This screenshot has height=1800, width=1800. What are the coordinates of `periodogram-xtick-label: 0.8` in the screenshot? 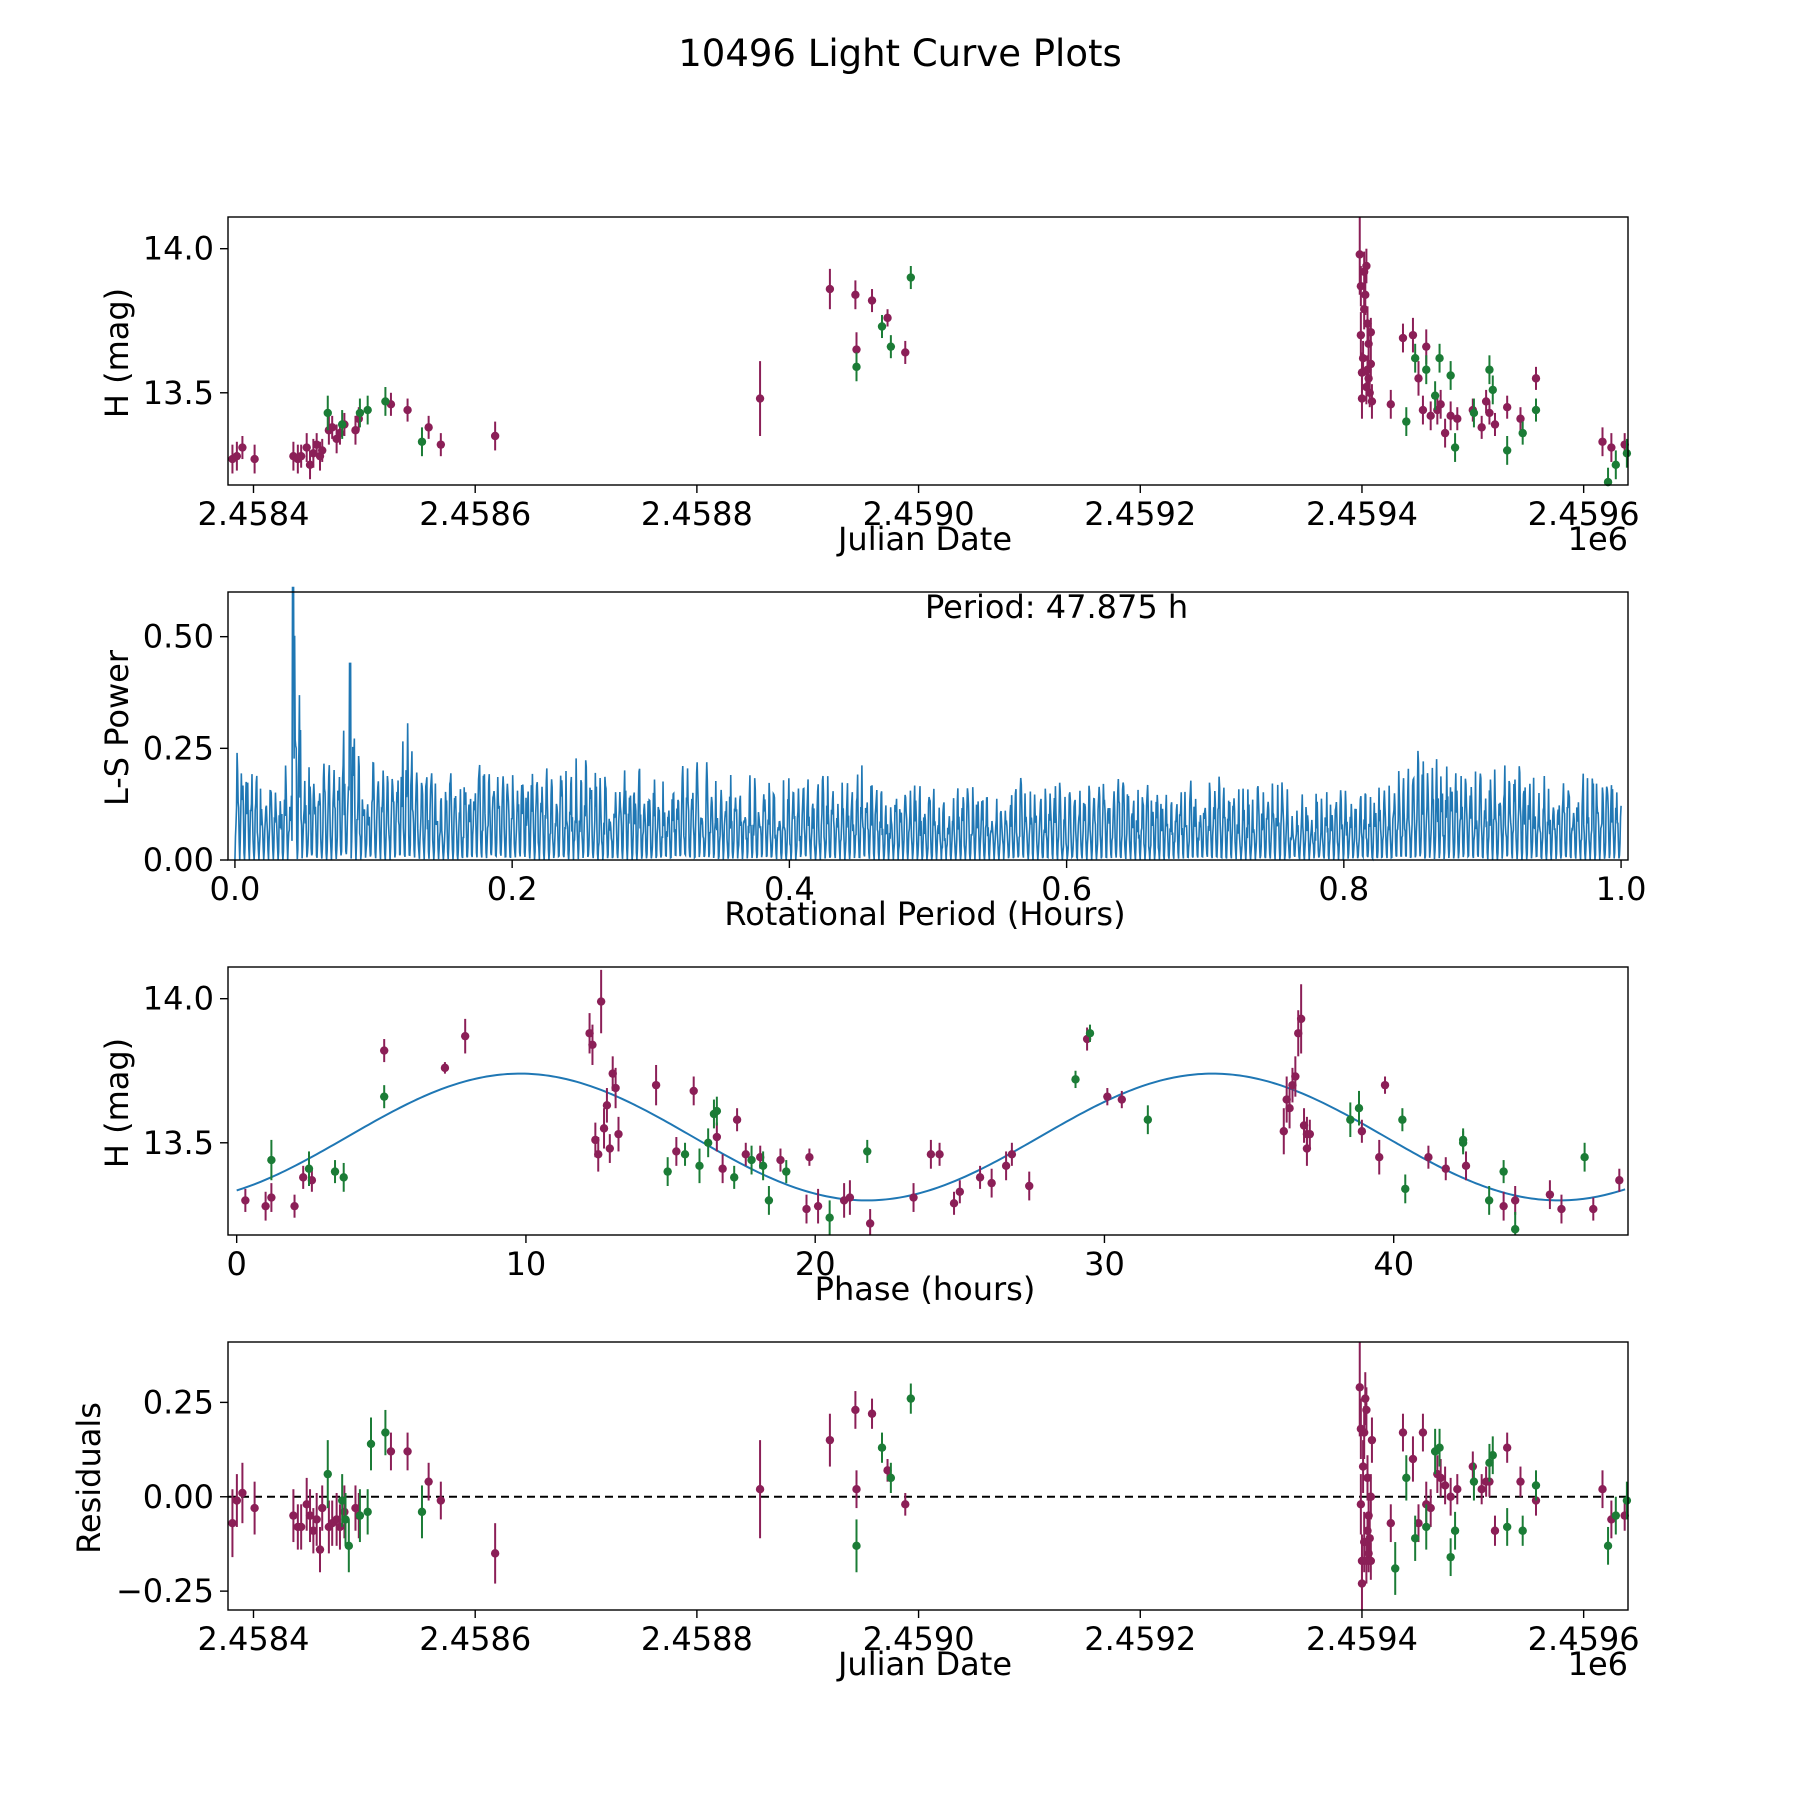 It's located at (1343, 889).